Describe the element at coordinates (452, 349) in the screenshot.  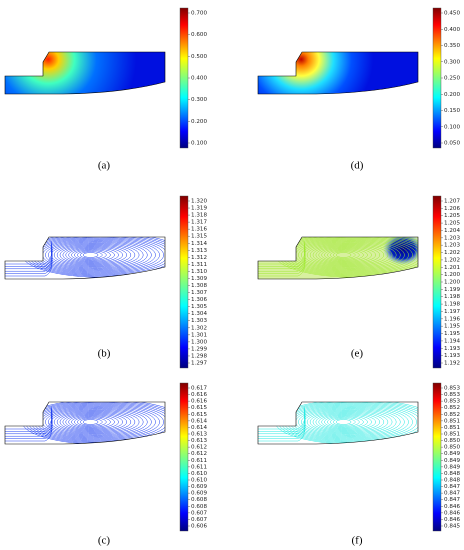
I see `colorbar-label: 1.193` at that location.